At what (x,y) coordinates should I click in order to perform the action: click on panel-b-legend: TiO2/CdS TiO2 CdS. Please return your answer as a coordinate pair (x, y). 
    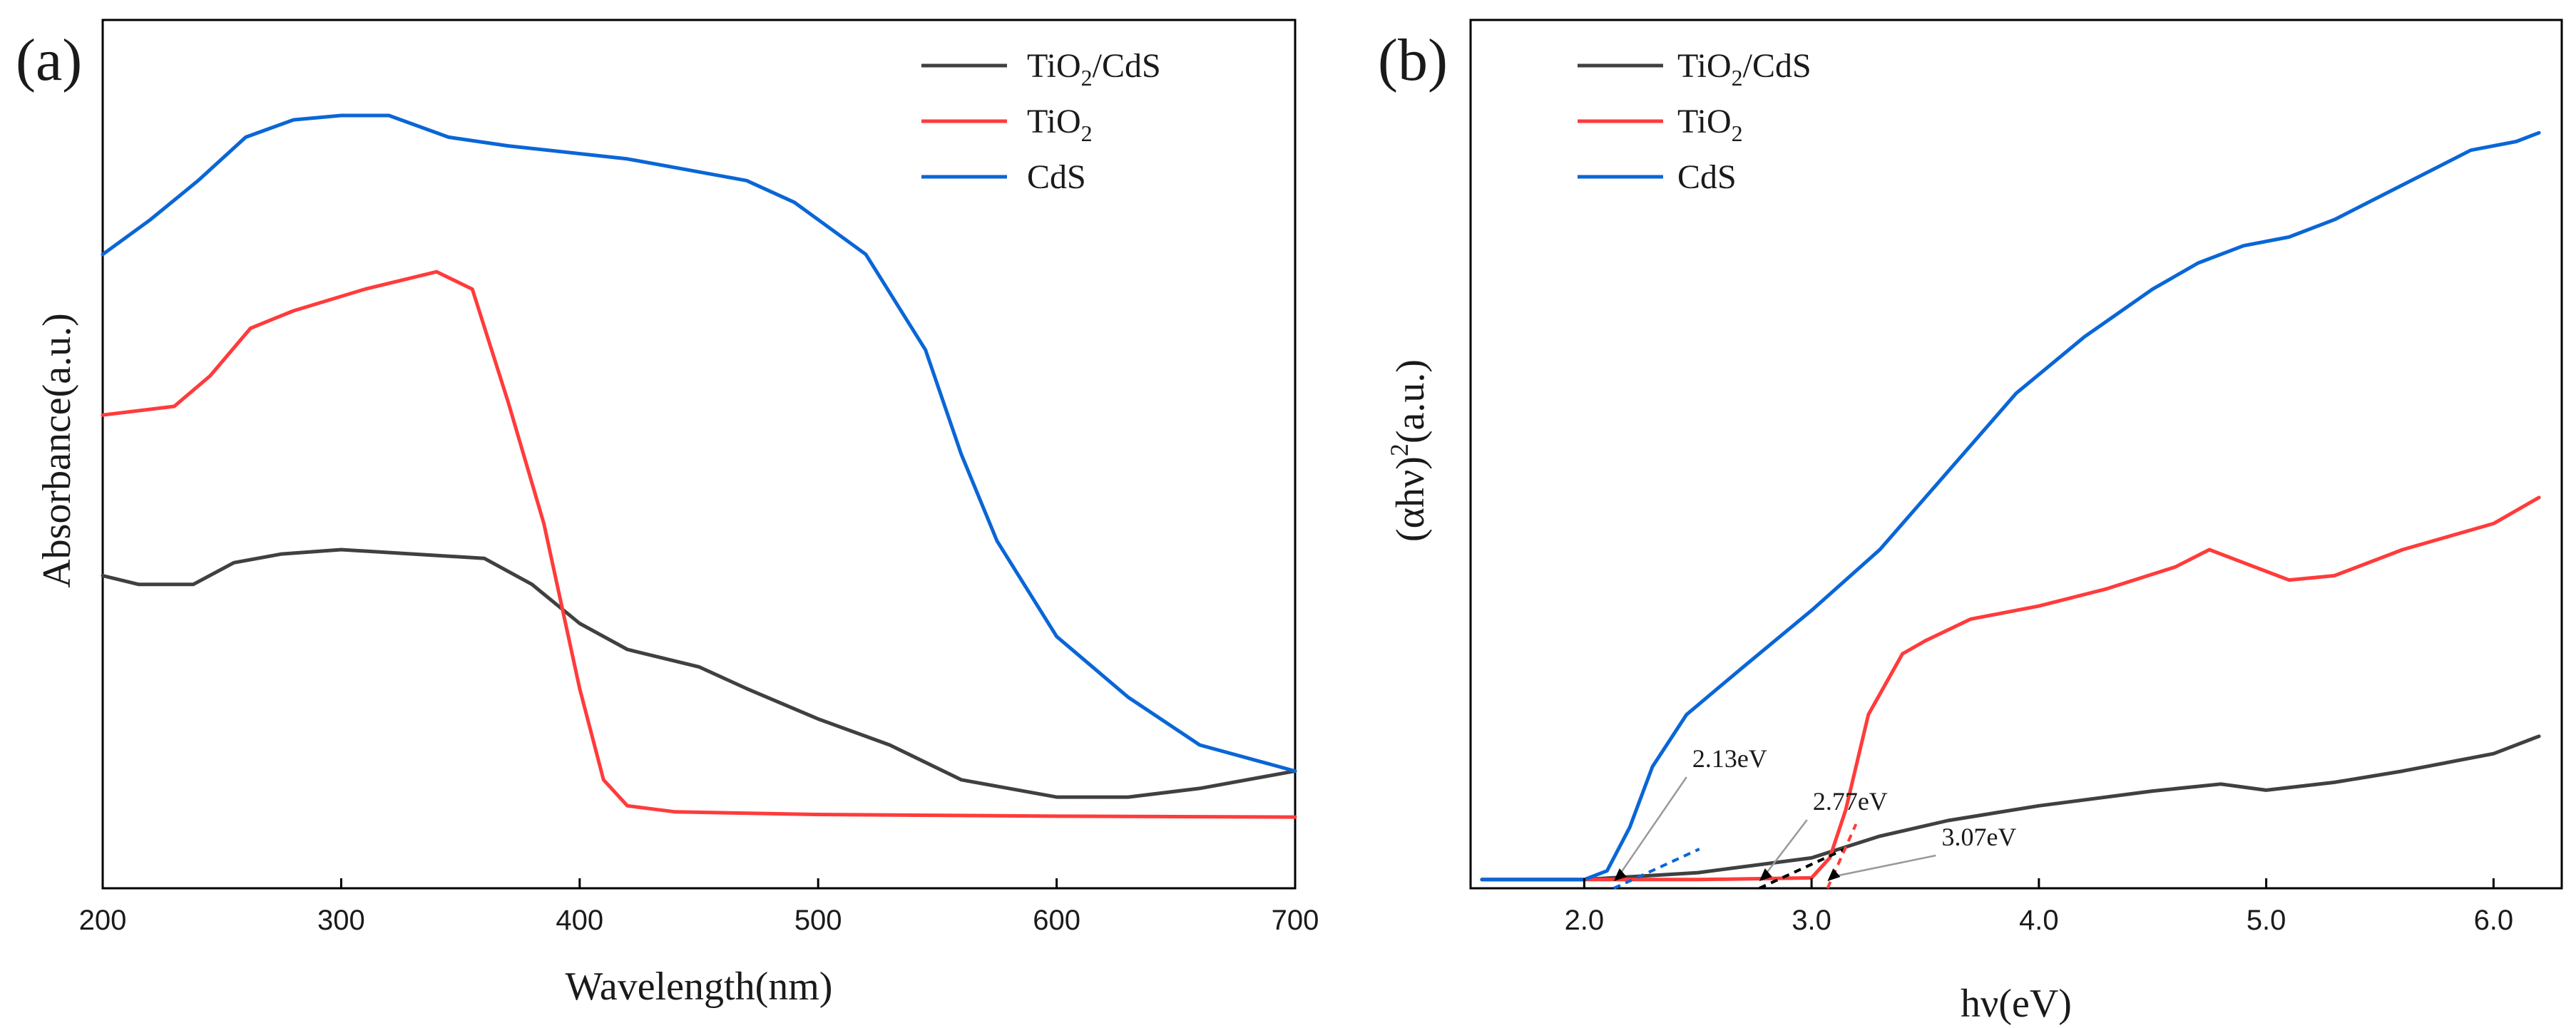
    Looking at the image, I should click on (1695, 121).